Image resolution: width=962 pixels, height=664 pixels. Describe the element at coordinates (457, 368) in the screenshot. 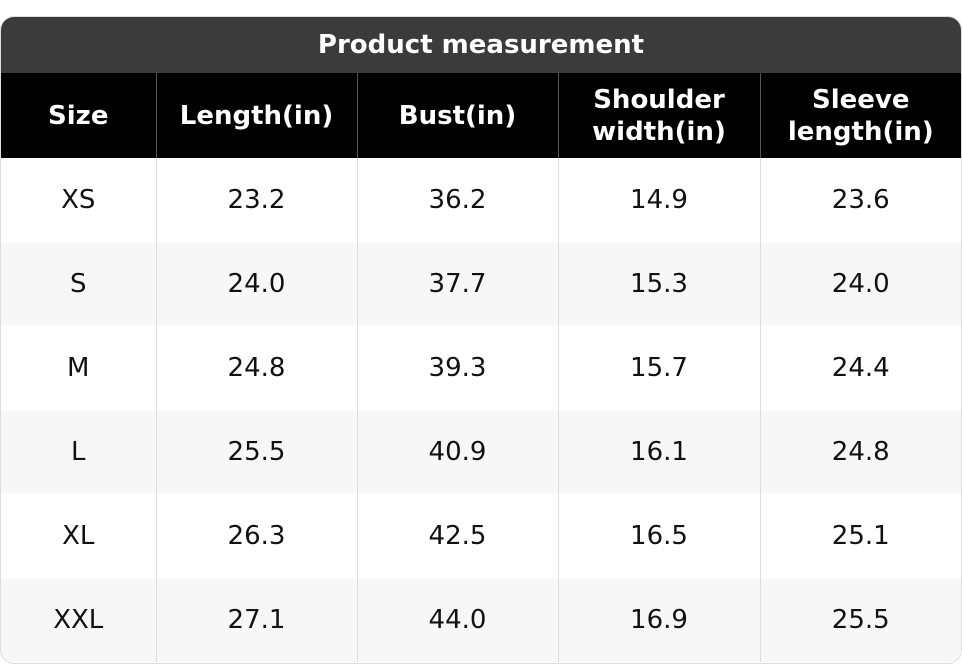

I see `measurement-cell: 39.3` at that location.